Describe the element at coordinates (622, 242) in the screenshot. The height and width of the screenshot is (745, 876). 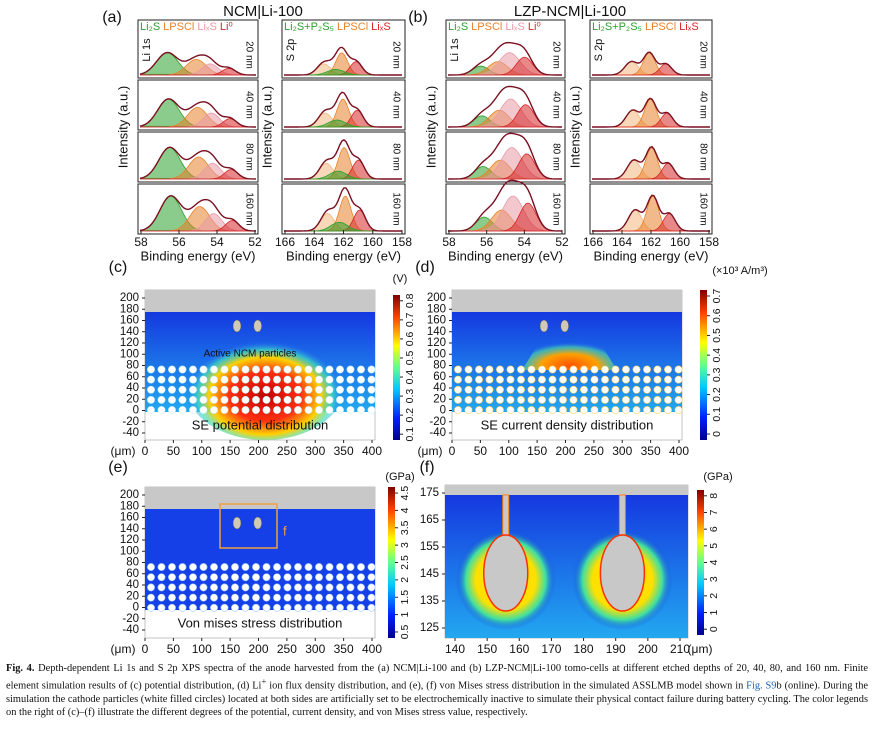
I see `x-tick-label: 164` at that location.